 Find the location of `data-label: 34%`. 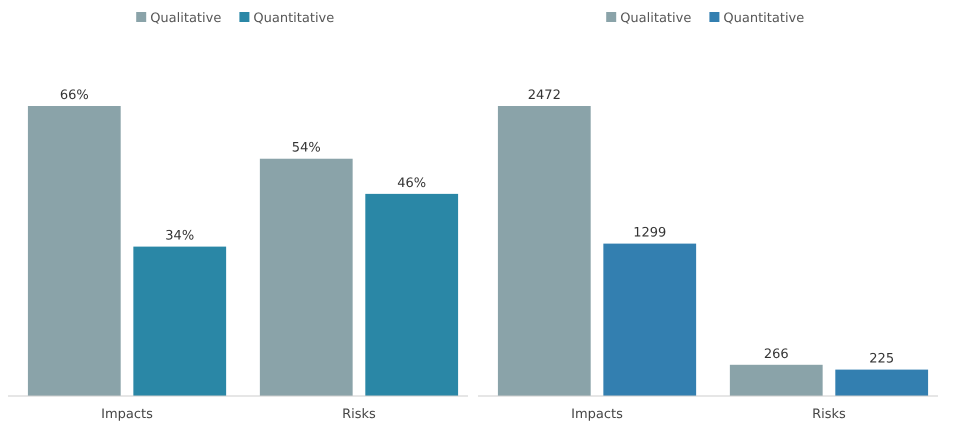

data-label: 34% is located at coordinates (179, 236).